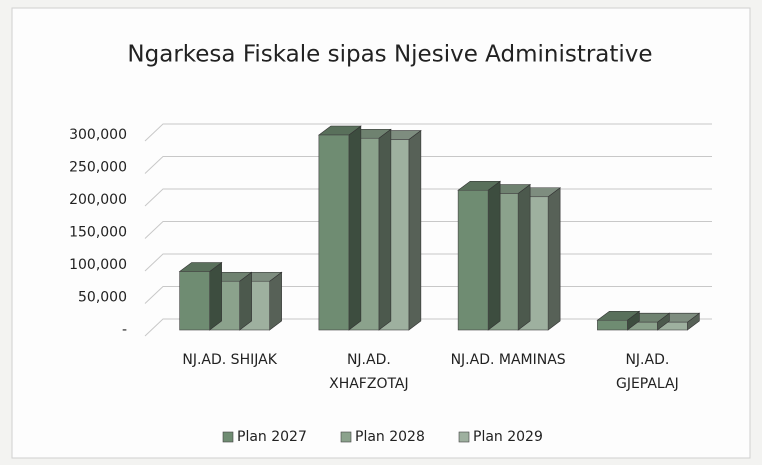 The image size is (762, 465). Describe the element at coordinates (124, 330) in the screenshot. I see `y-tick-label: -` at that location.